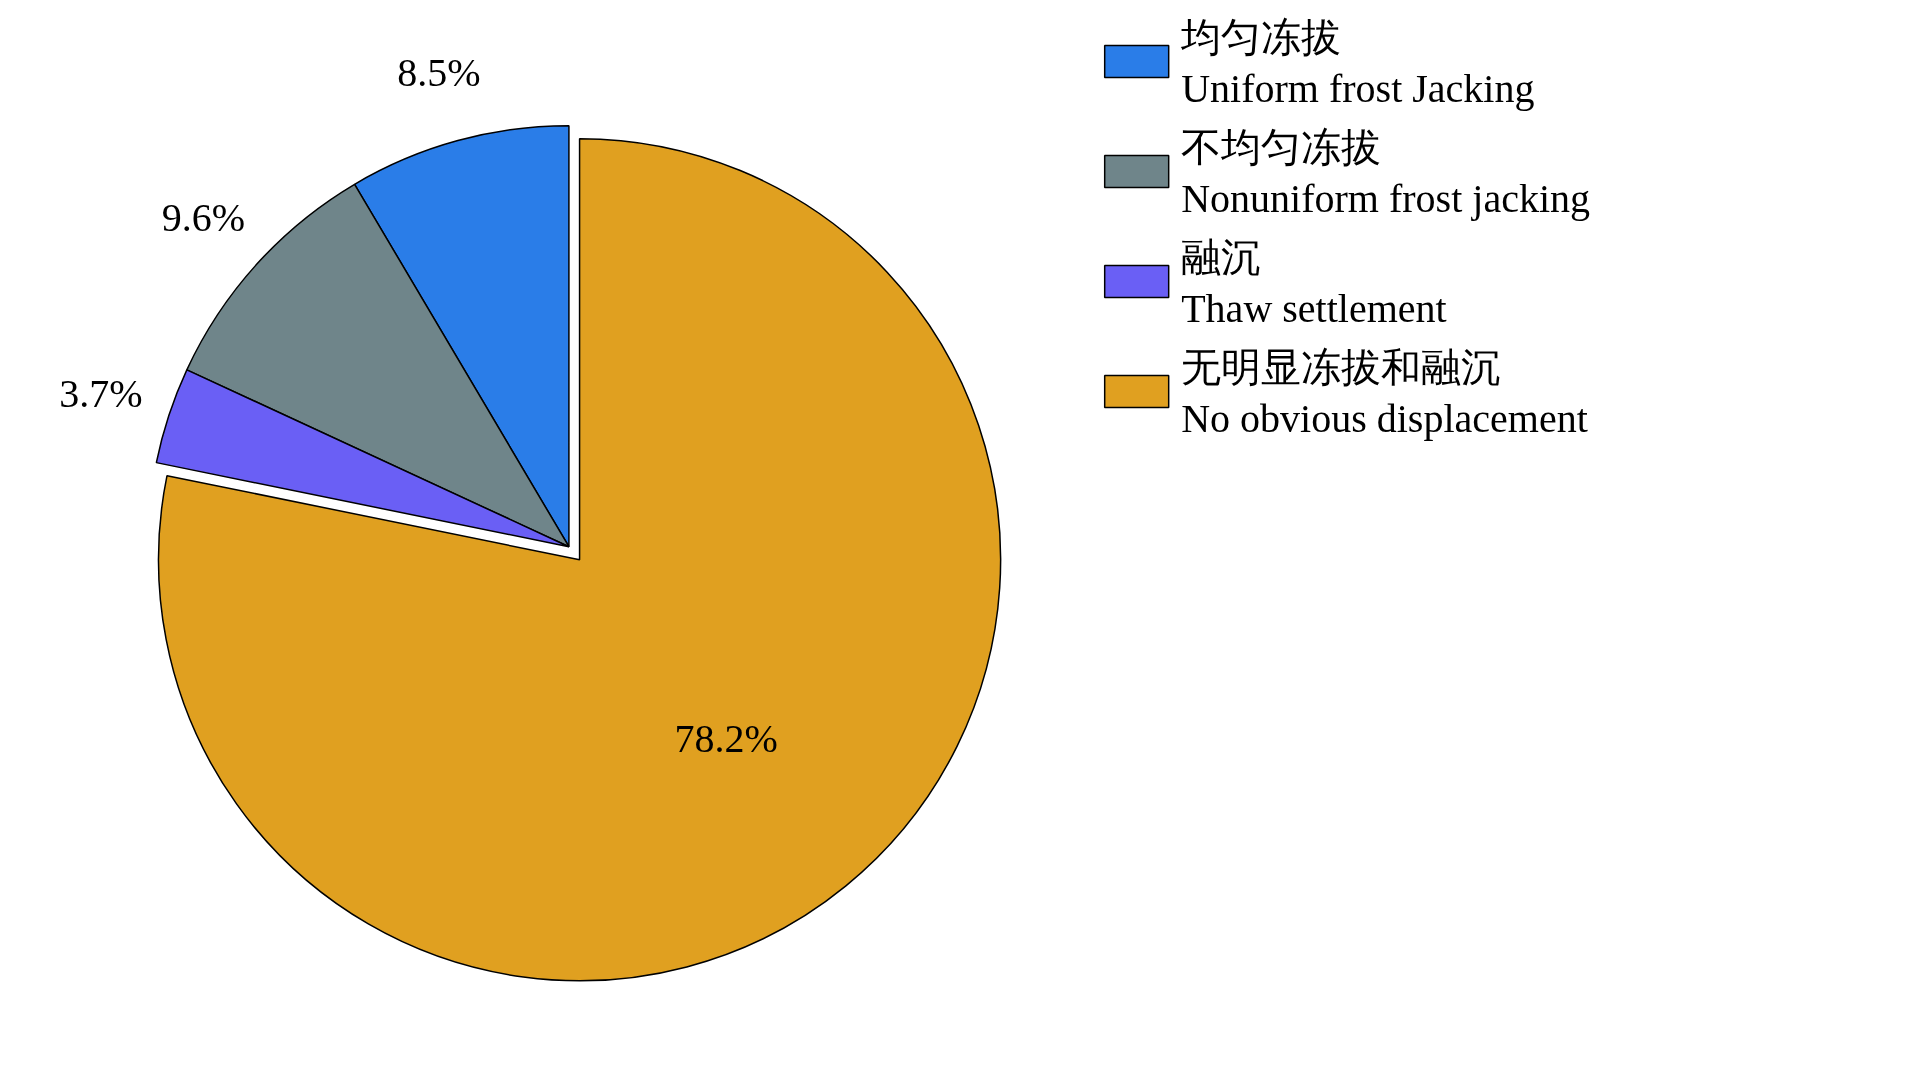  I want to click on legend-label: 无明显冻拔和融沉 No obvious displacement, so click(1384, 393).